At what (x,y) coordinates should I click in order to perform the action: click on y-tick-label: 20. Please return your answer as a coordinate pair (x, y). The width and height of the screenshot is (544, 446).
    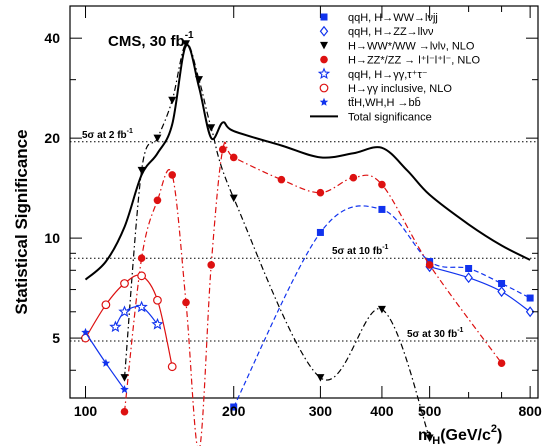
    Looking at the image, I should click on (52, 138).